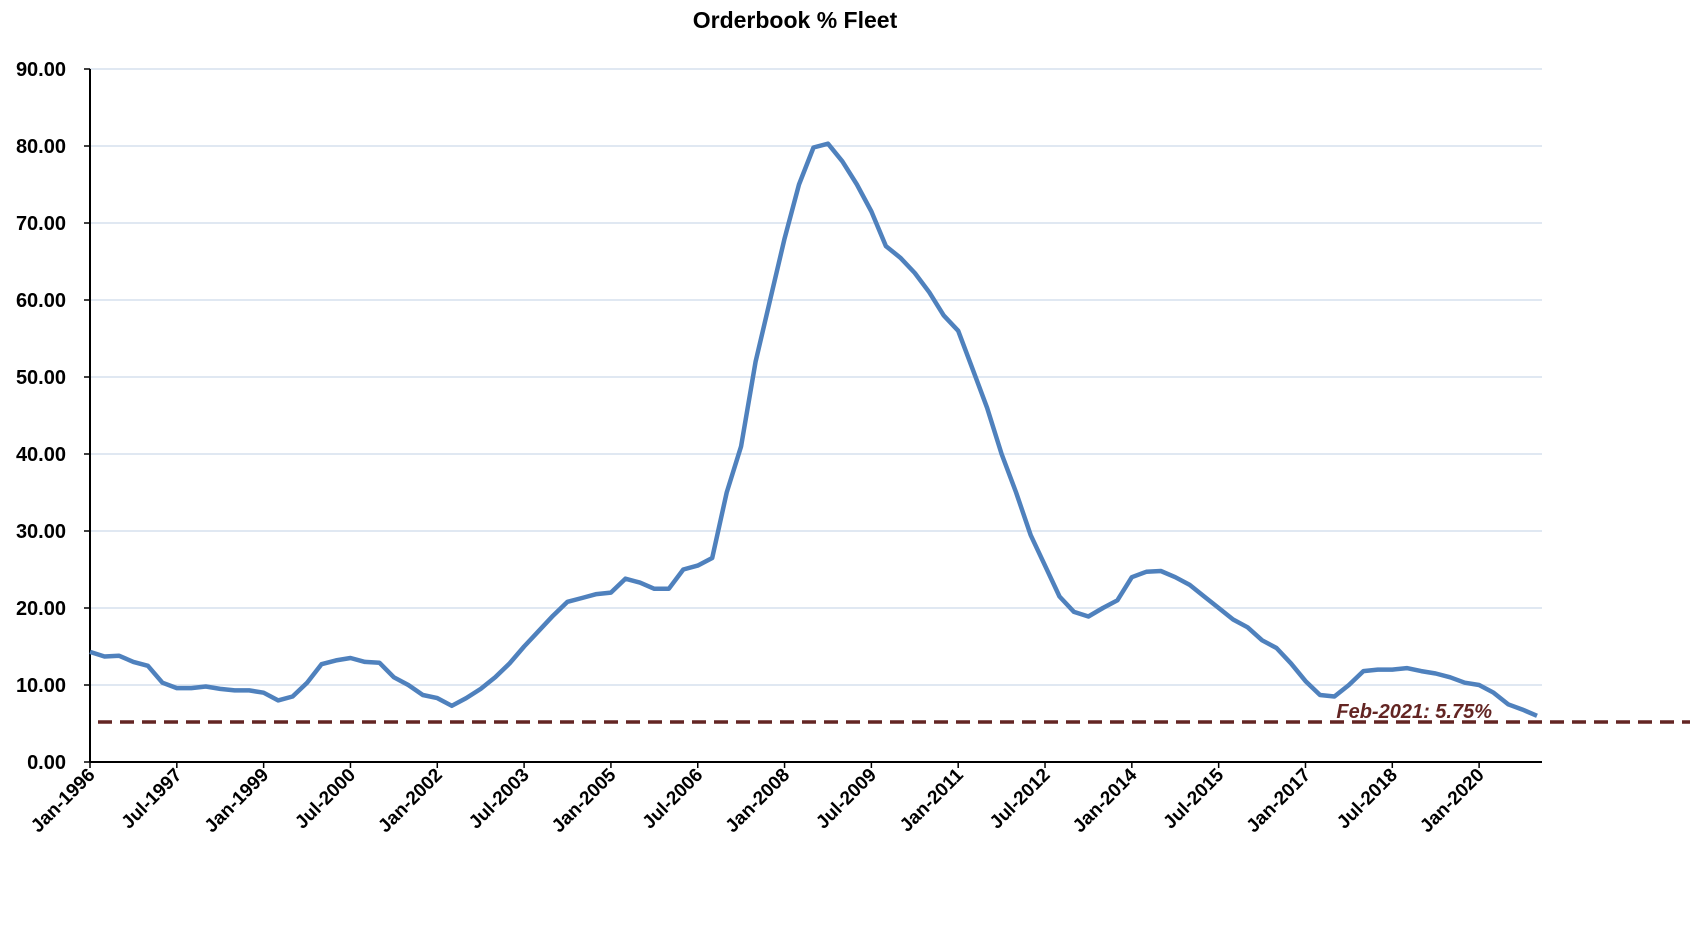 The height and width of the screenshot is (930, 1694). What do you see at coordinates (41, 686) in the screenshot?
I see `y-tick-label: 10.00` at bounding box center [41, 686].